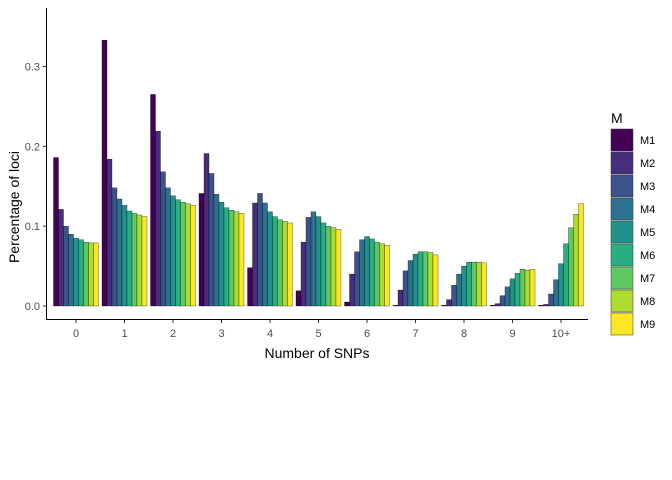 Image resolution: width=672 pixels, height=480 pixels. What do you see at coordinates (367, 334) in the screenshot?
I see `x-tick-label: 6` at bounding box center [367, 334].